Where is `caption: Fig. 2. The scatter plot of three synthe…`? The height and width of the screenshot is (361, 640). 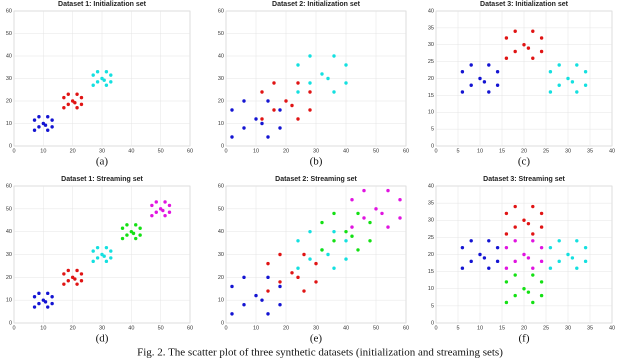
caption: Fig. 2. The scatter plot of three synthe… is located at coordinates (320, 353).